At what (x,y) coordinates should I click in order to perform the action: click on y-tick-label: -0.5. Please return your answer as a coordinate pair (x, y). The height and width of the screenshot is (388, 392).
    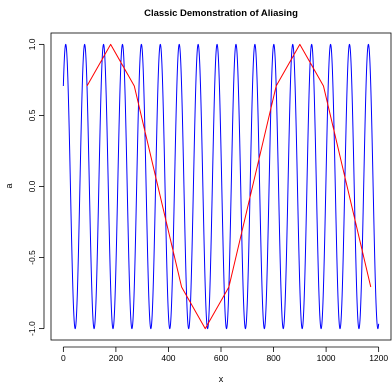
    Looking at the image, I should click on (32, 257).